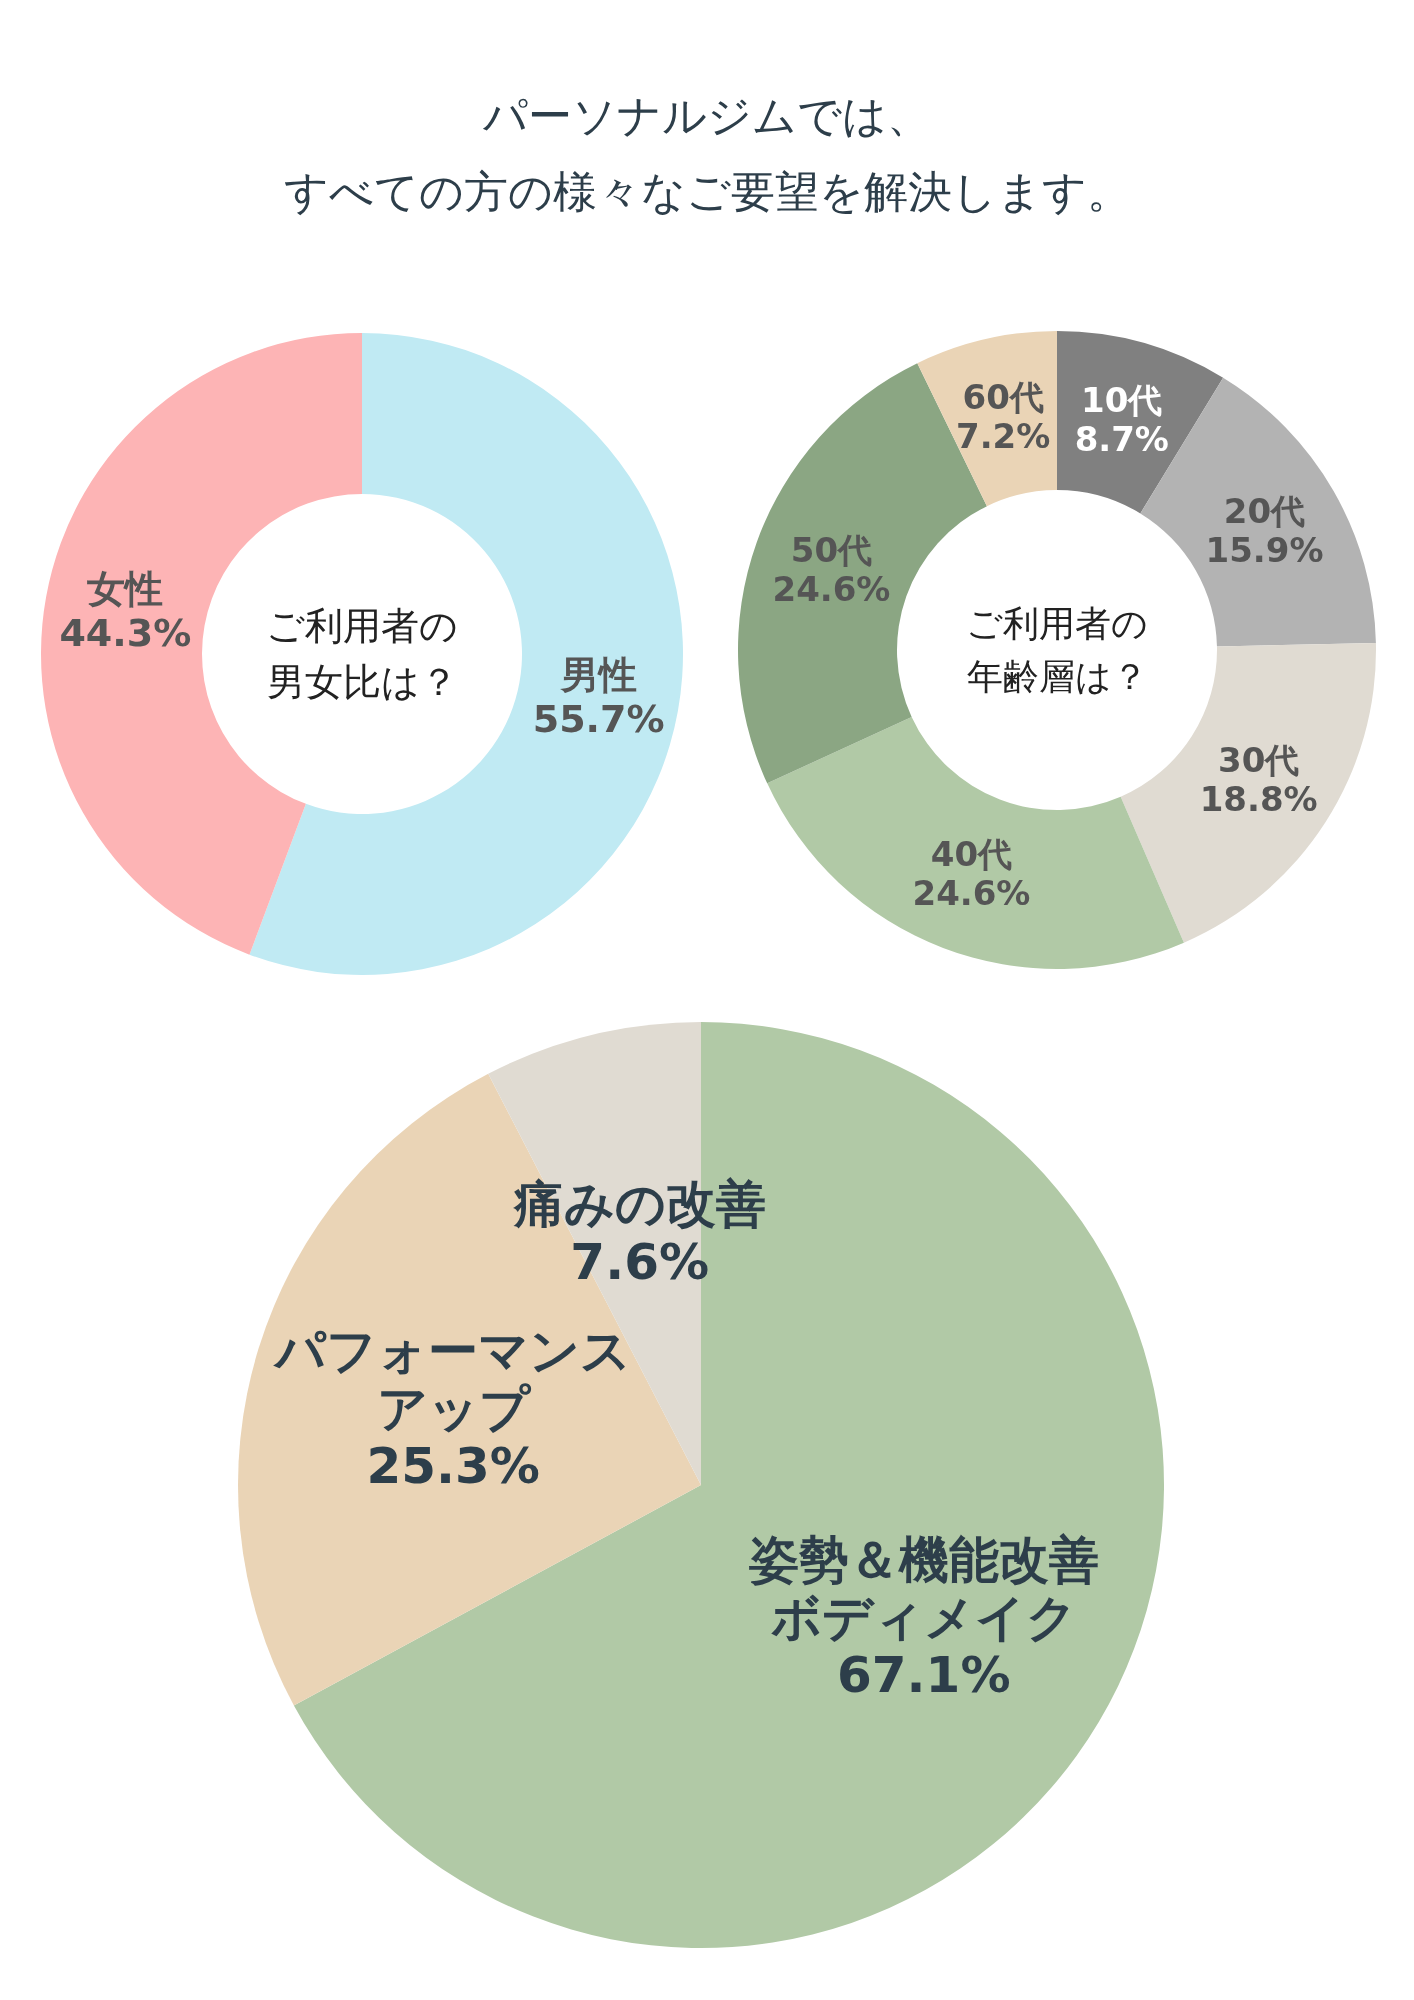 This screenshot has width=1414, height=2000. Describe the element at coordinates (362, 654) in the screenshot. I see `annotation: ご利用者の男女比は？` at that location.